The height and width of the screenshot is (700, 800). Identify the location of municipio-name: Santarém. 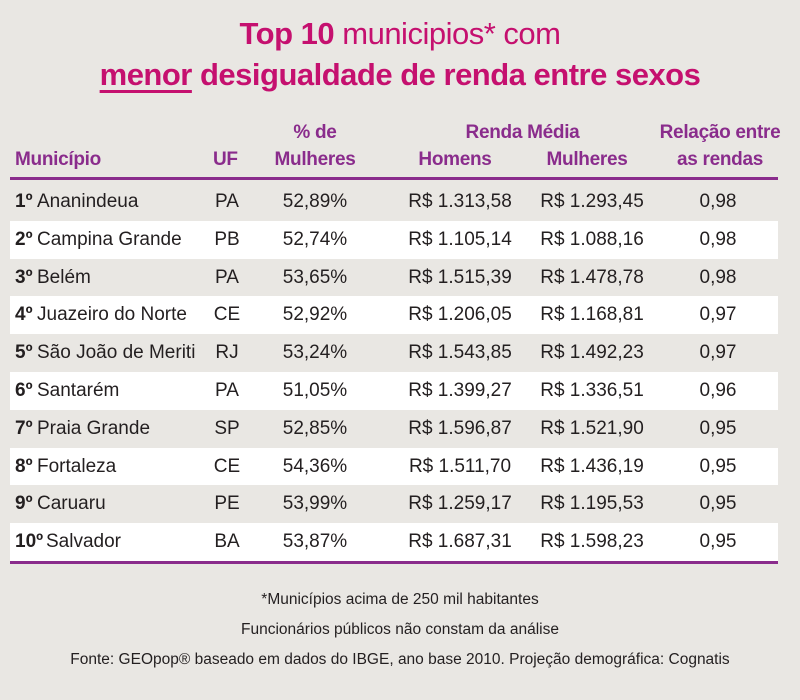
(78, 390).